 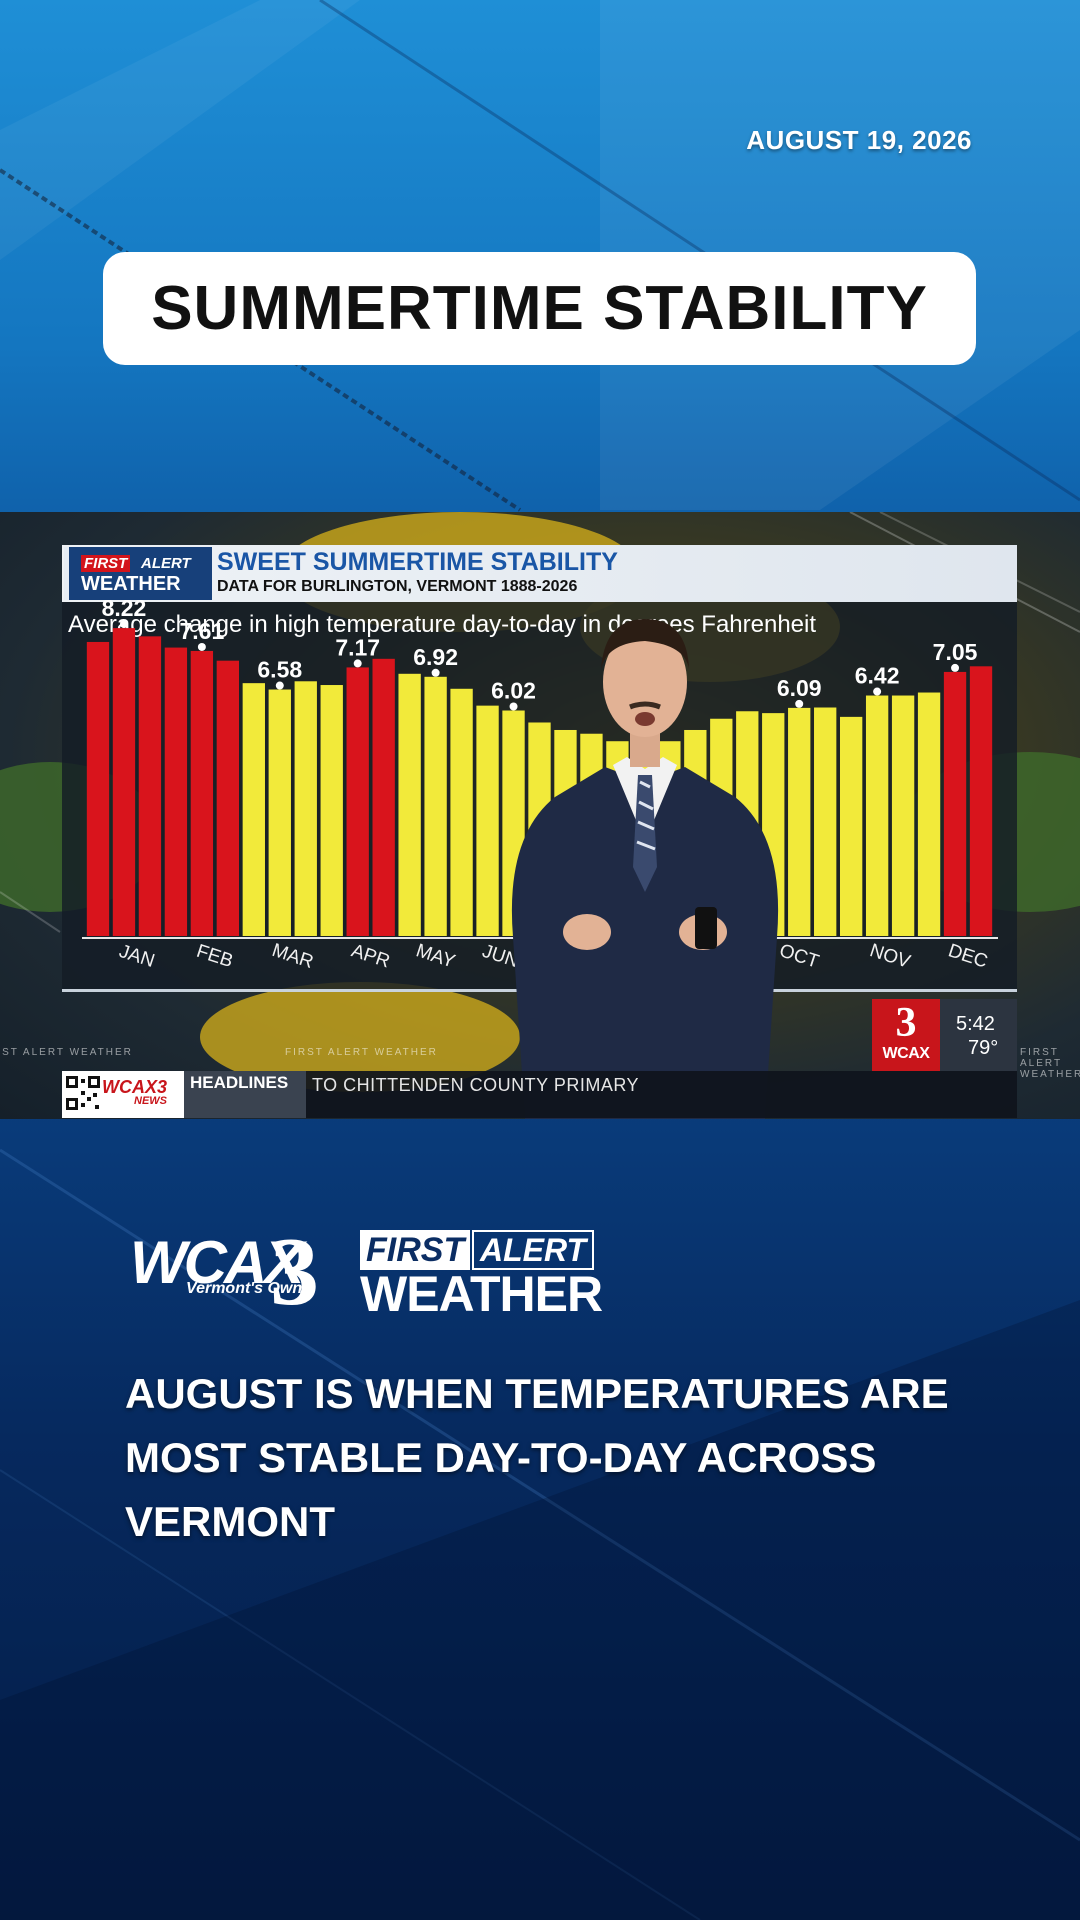 I want to click on page-title: SUMMERTIME STABILITY, so click(x=539, y=308).